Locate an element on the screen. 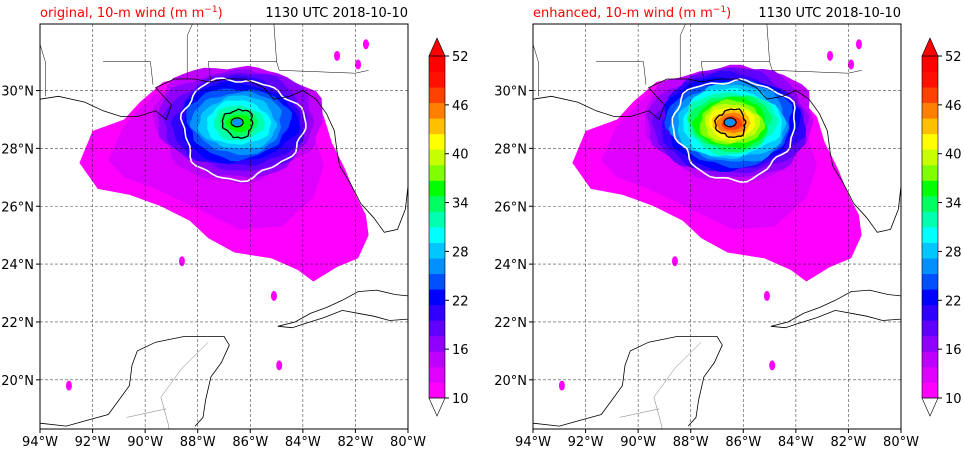 This screenshot has width=964, height=453. x-tick-label: 82°W is located at coordinates (848, 442).